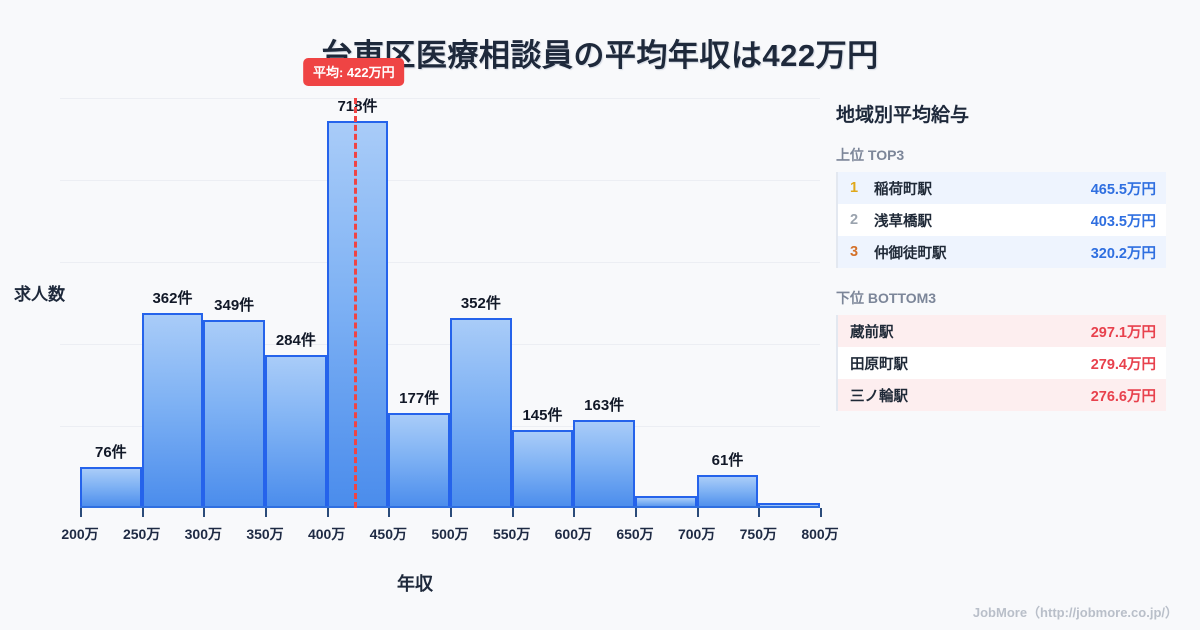 This screenshot has width=1200, height=630. I want to click on x-axis-baseline, so click(450, 507).